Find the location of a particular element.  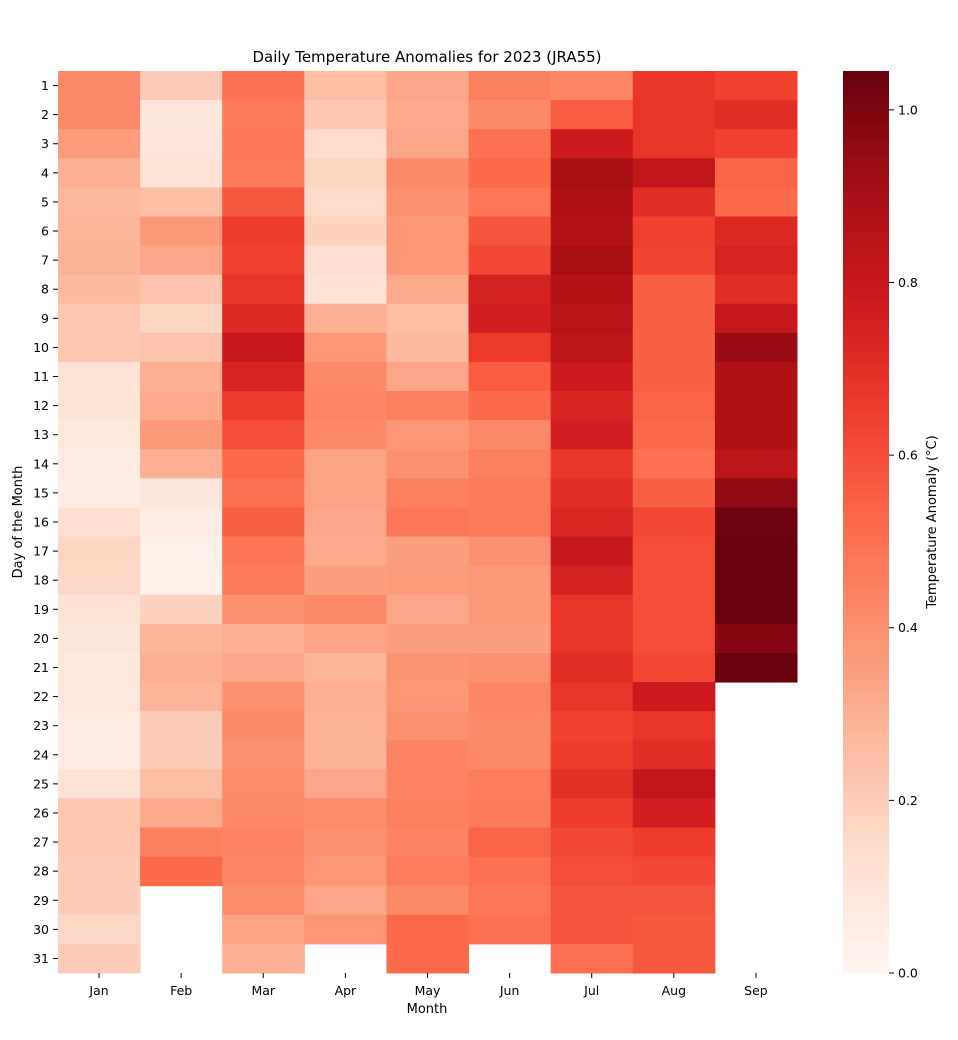

x-tick-label: Mar is located at coordinates (263, 990).